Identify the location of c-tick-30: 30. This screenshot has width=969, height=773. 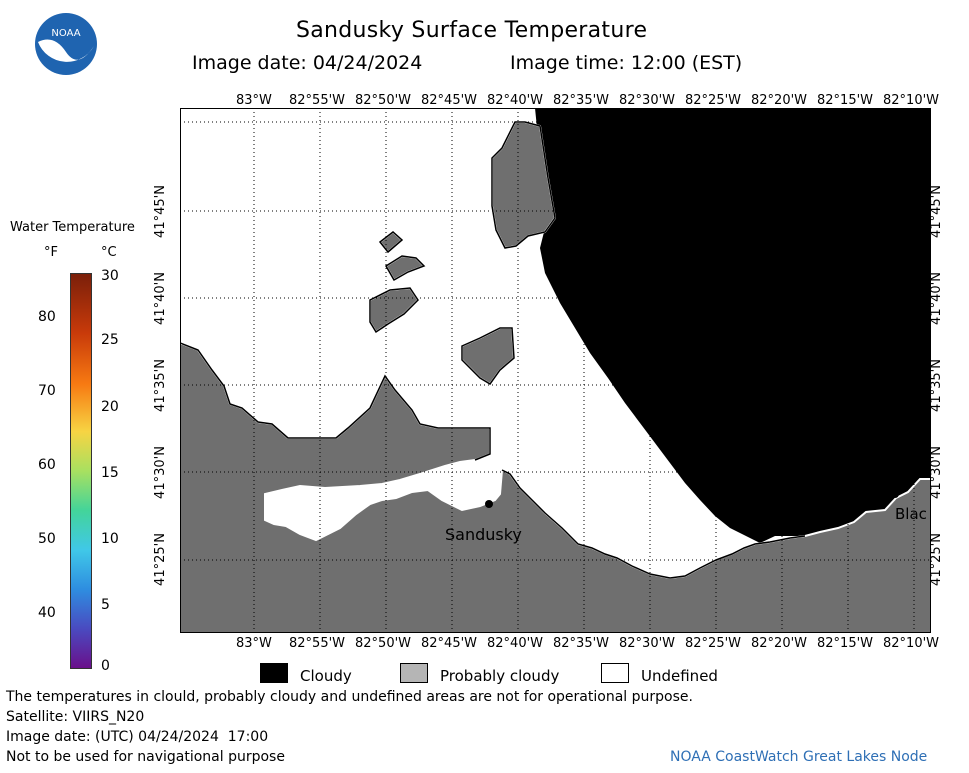
(110, 276).